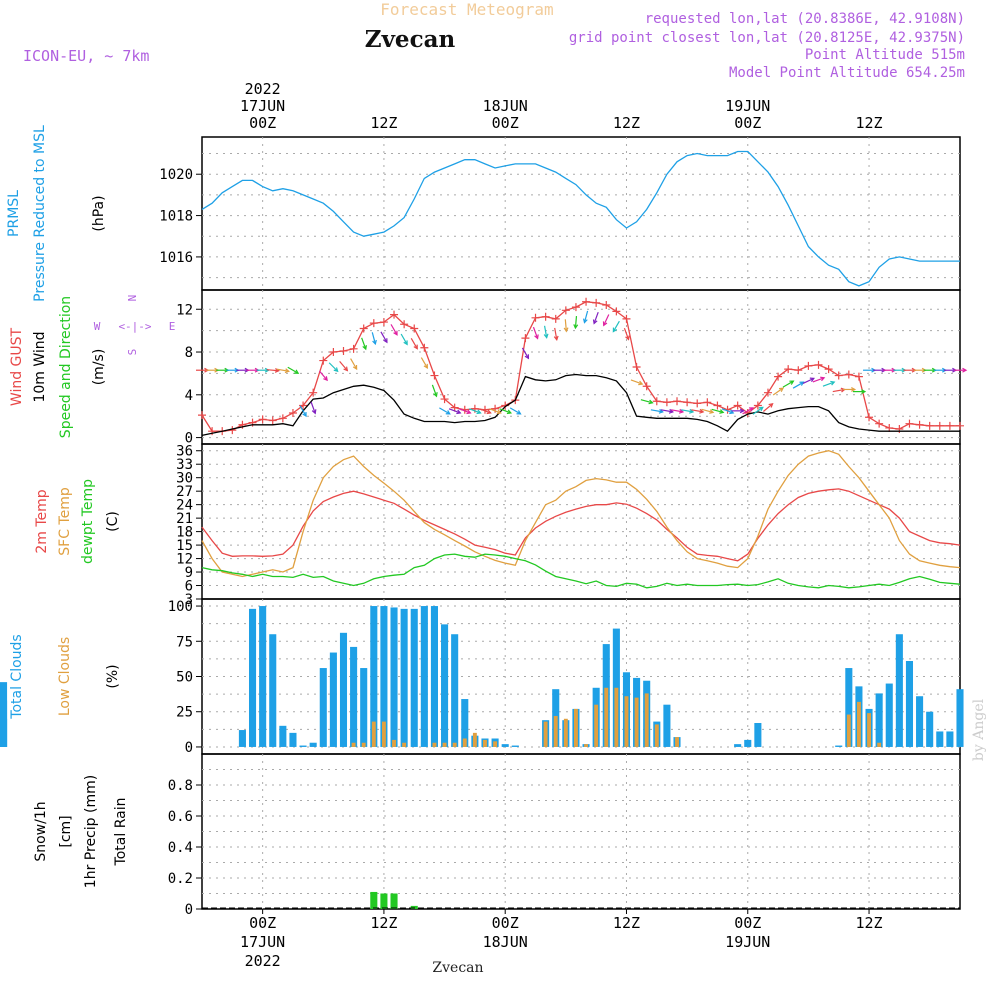 This screenshot has height=1000, width=1000. What do you see at coordinates (580, 366) in the screenshot?
I see `series-wind-gust` at bounding box center [580, 366].